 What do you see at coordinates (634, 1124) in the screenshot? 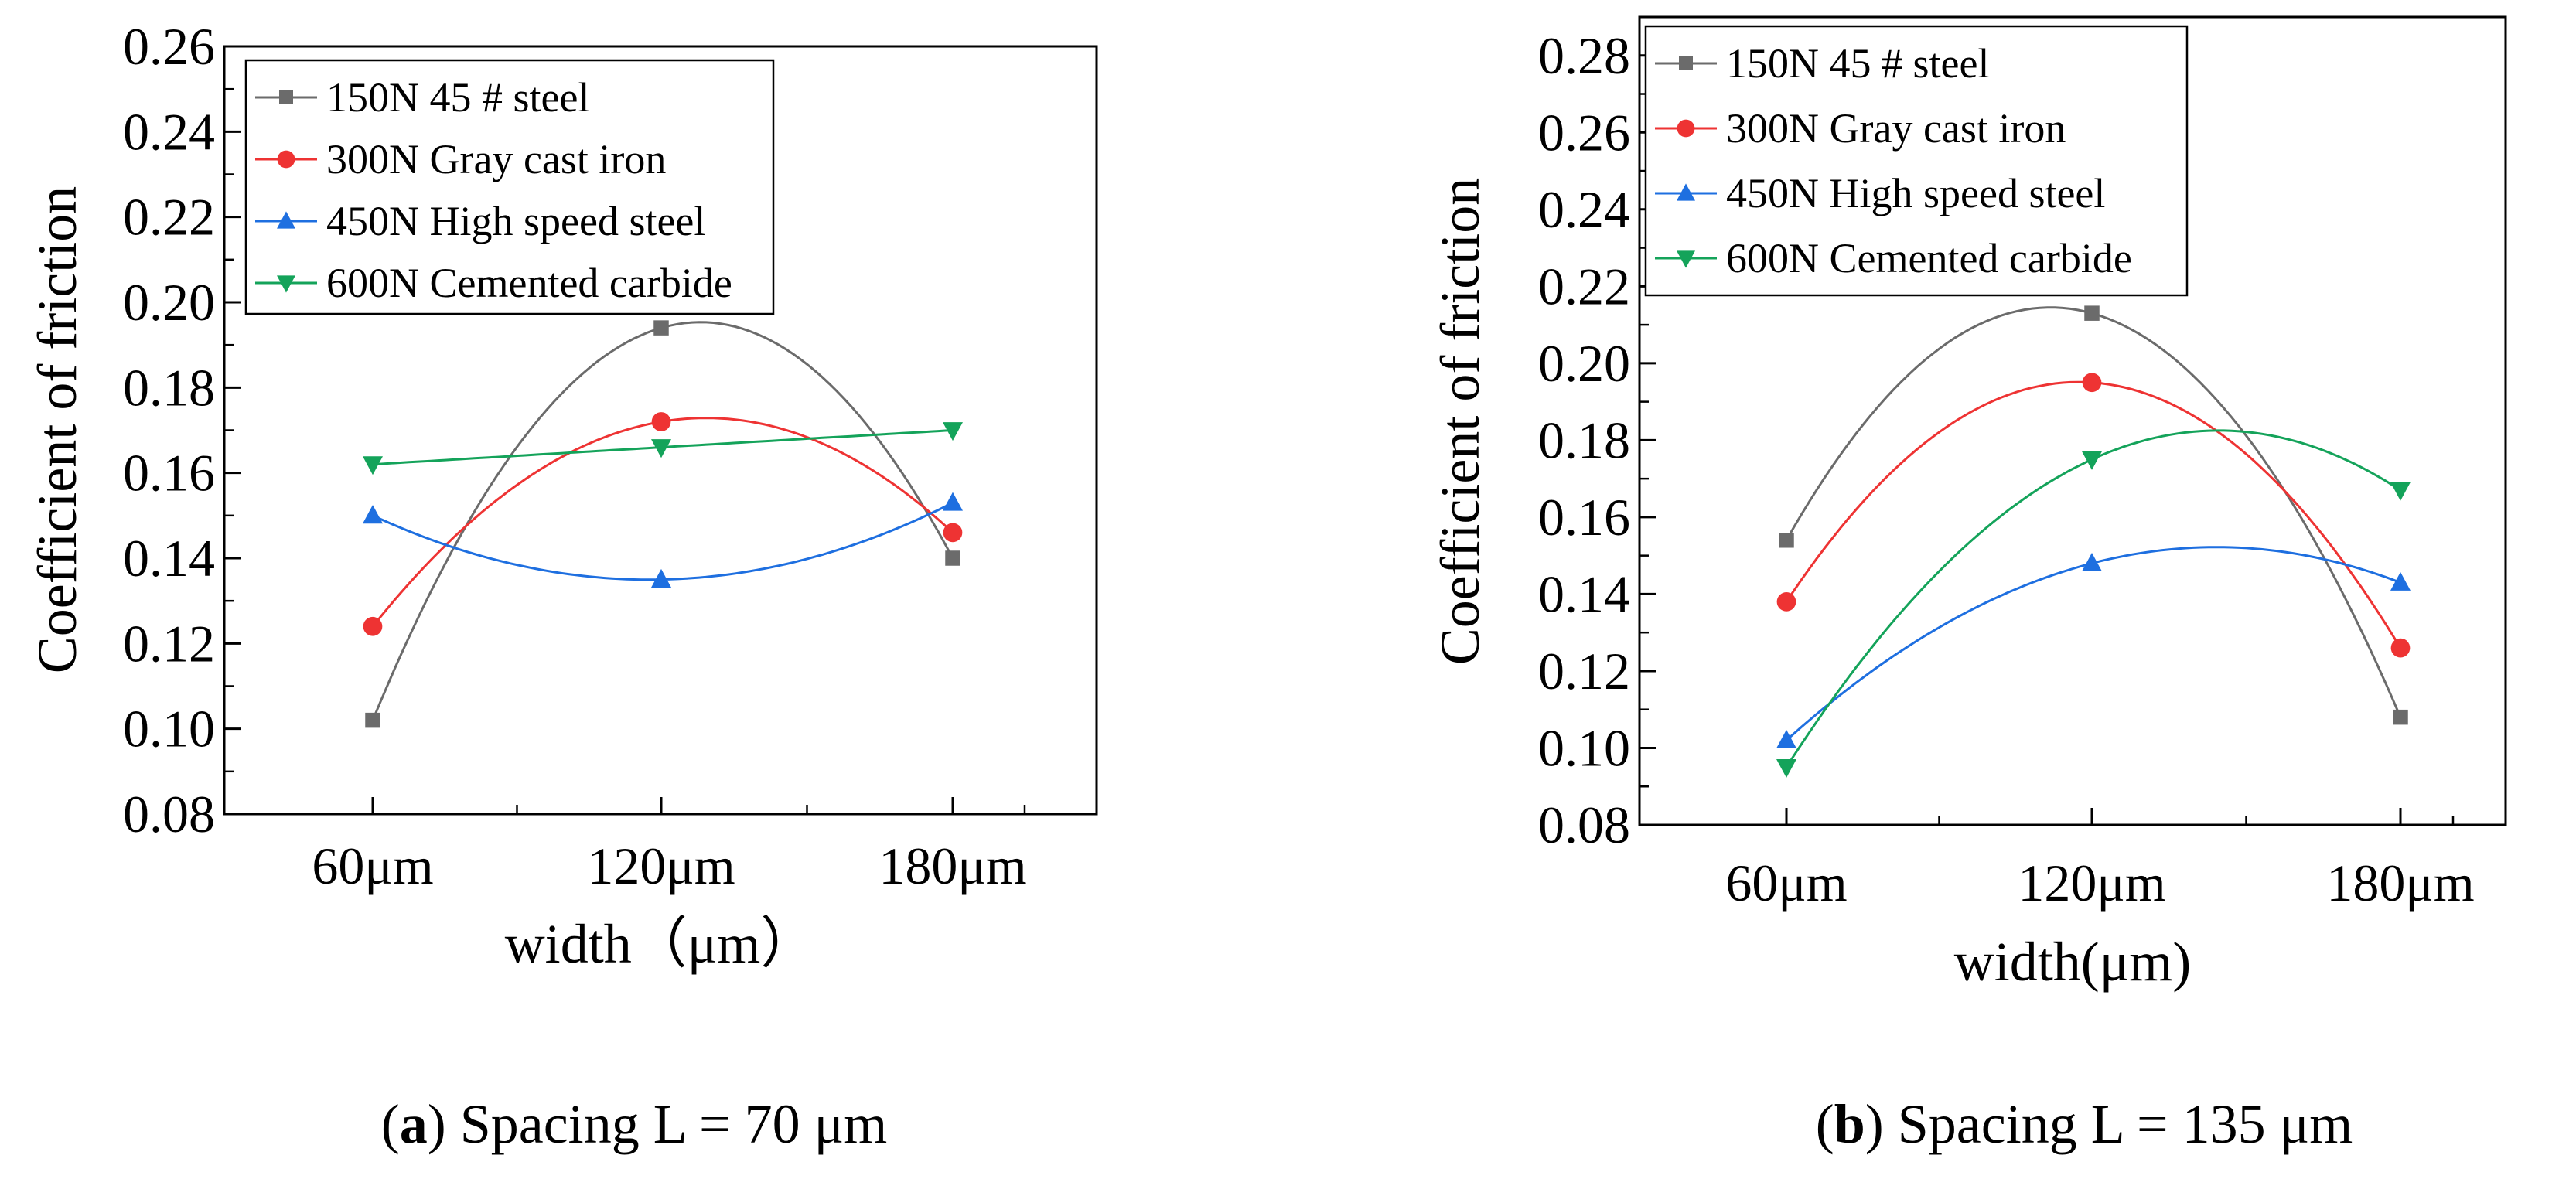
I see `panel-caption: (a) Spacing L = 70 μm` at bounding box center [634, 1124].